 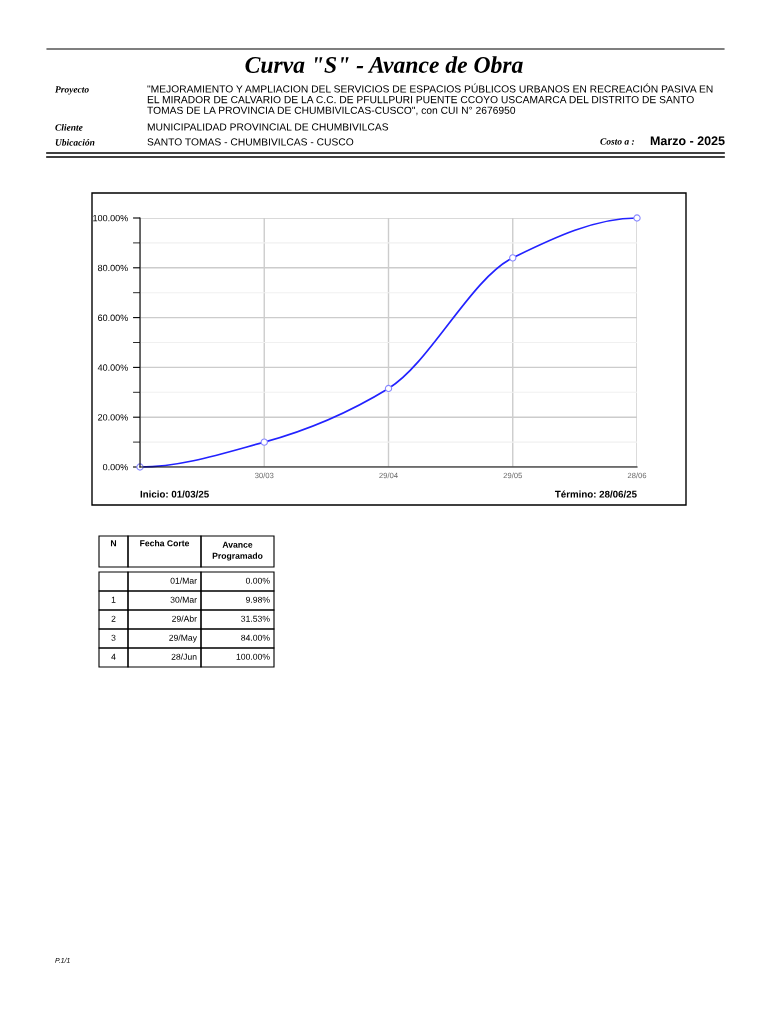 What do you see at coordinates (255, 637) in the screenshot?
I see `text: 84.00%` at bounding box center [255, 637].